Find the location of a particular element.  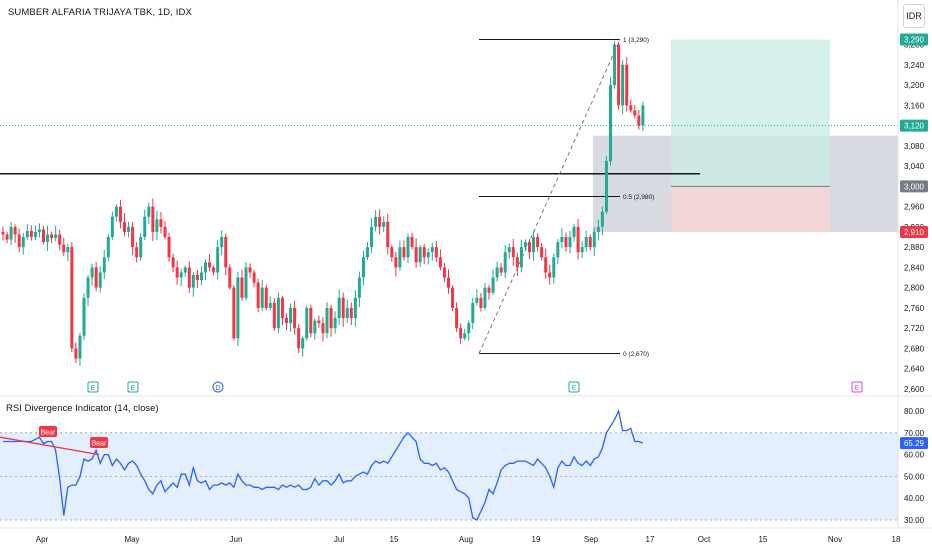

rsi-current-badge-text: 65.29 is located at coordinates (914, 443).